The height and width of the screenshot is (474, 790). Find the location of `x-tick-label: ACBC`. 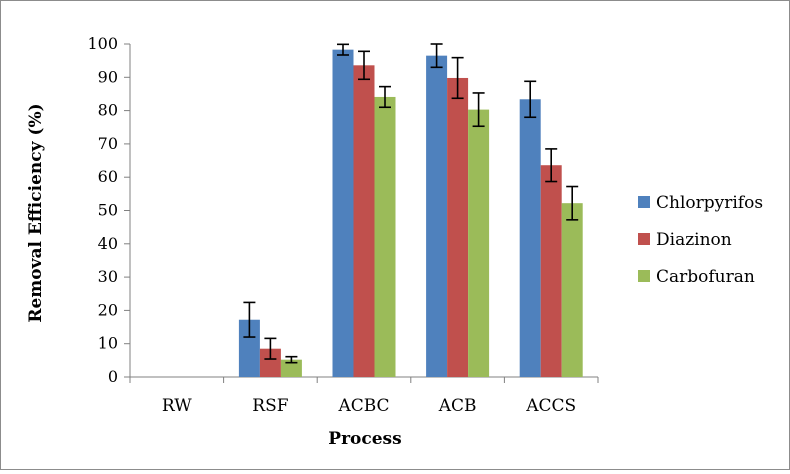

x-tick-label: ACBC is located at coordinates (363, 406).